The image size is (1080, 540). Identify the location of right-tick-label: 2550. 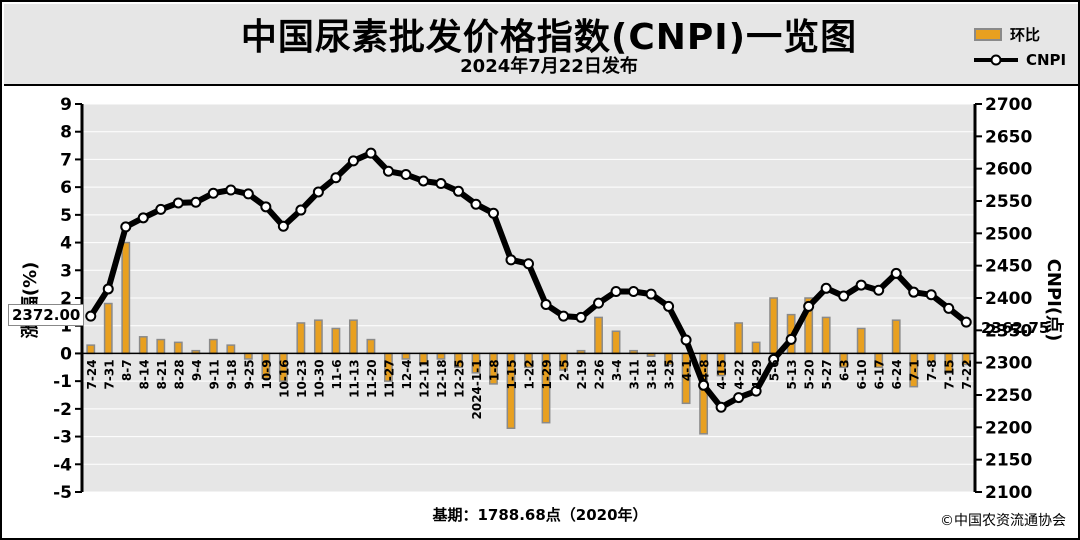
(1008, 202).